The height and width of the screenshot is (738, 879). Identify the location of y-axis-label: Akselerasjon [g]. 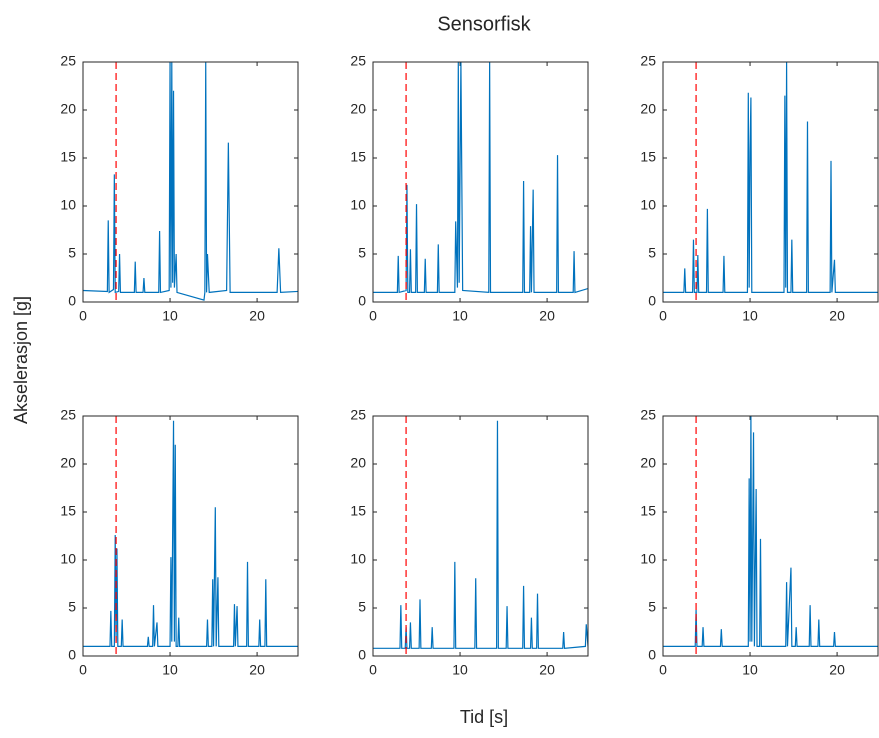
(21, 360).